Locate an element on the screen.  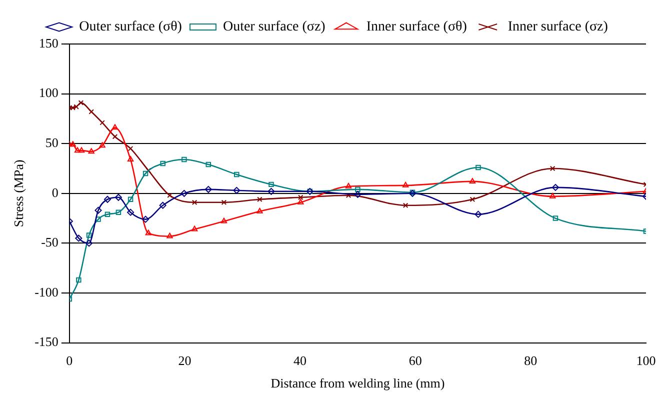
y-tick-label: 100 is located at coordinates (48, 92).